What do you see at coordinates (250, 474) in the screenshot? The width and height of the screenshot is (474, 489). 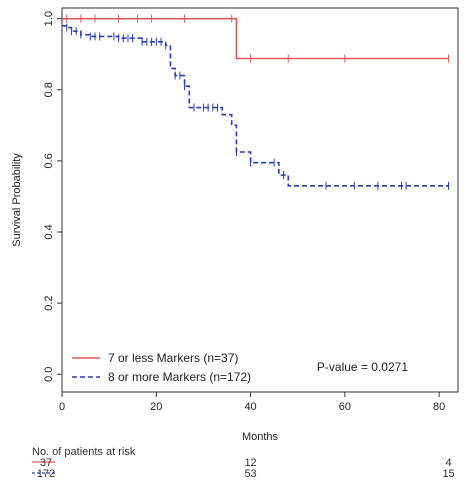 I see `risk-value: 53` at bounding box center [250, 474].